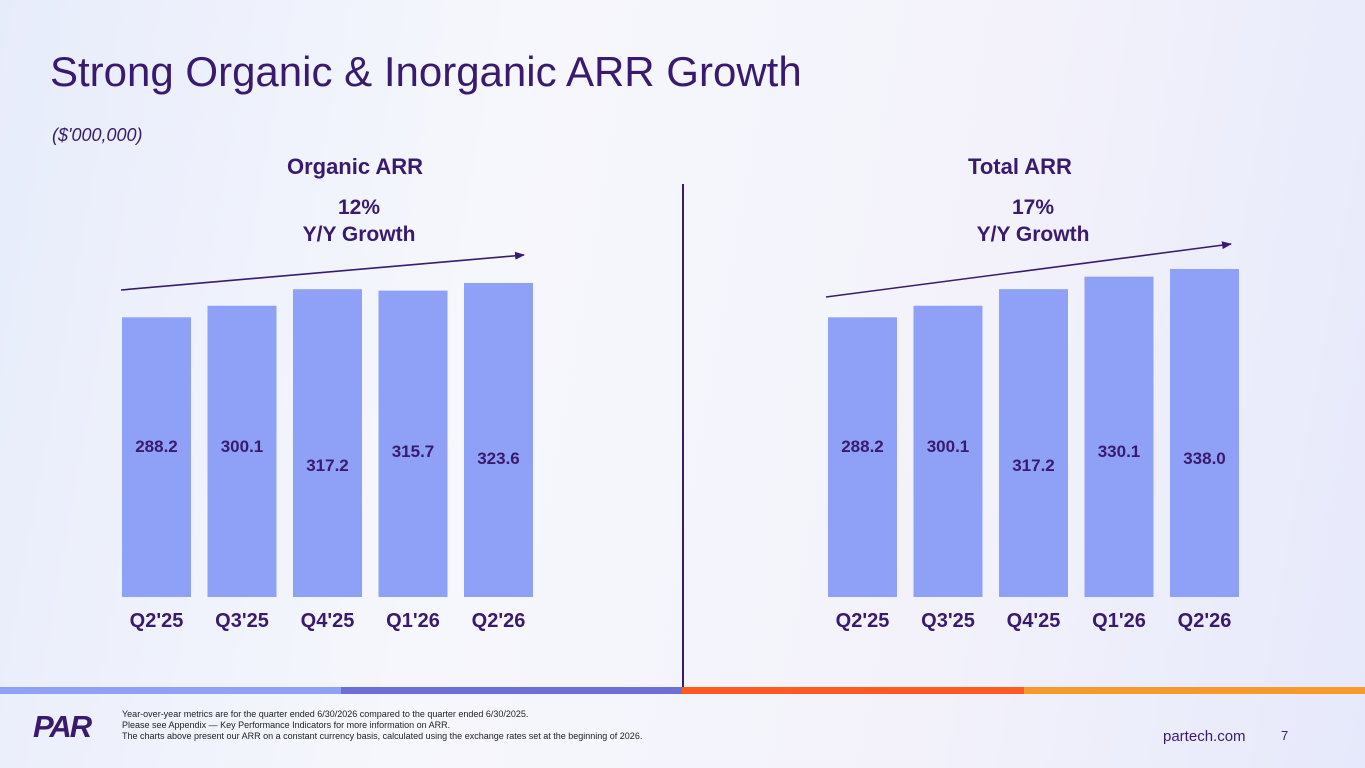 The width and height of the screenshot is (1365, 768). I want to click on organic-category-label: Q2'25, so click(157, 621).